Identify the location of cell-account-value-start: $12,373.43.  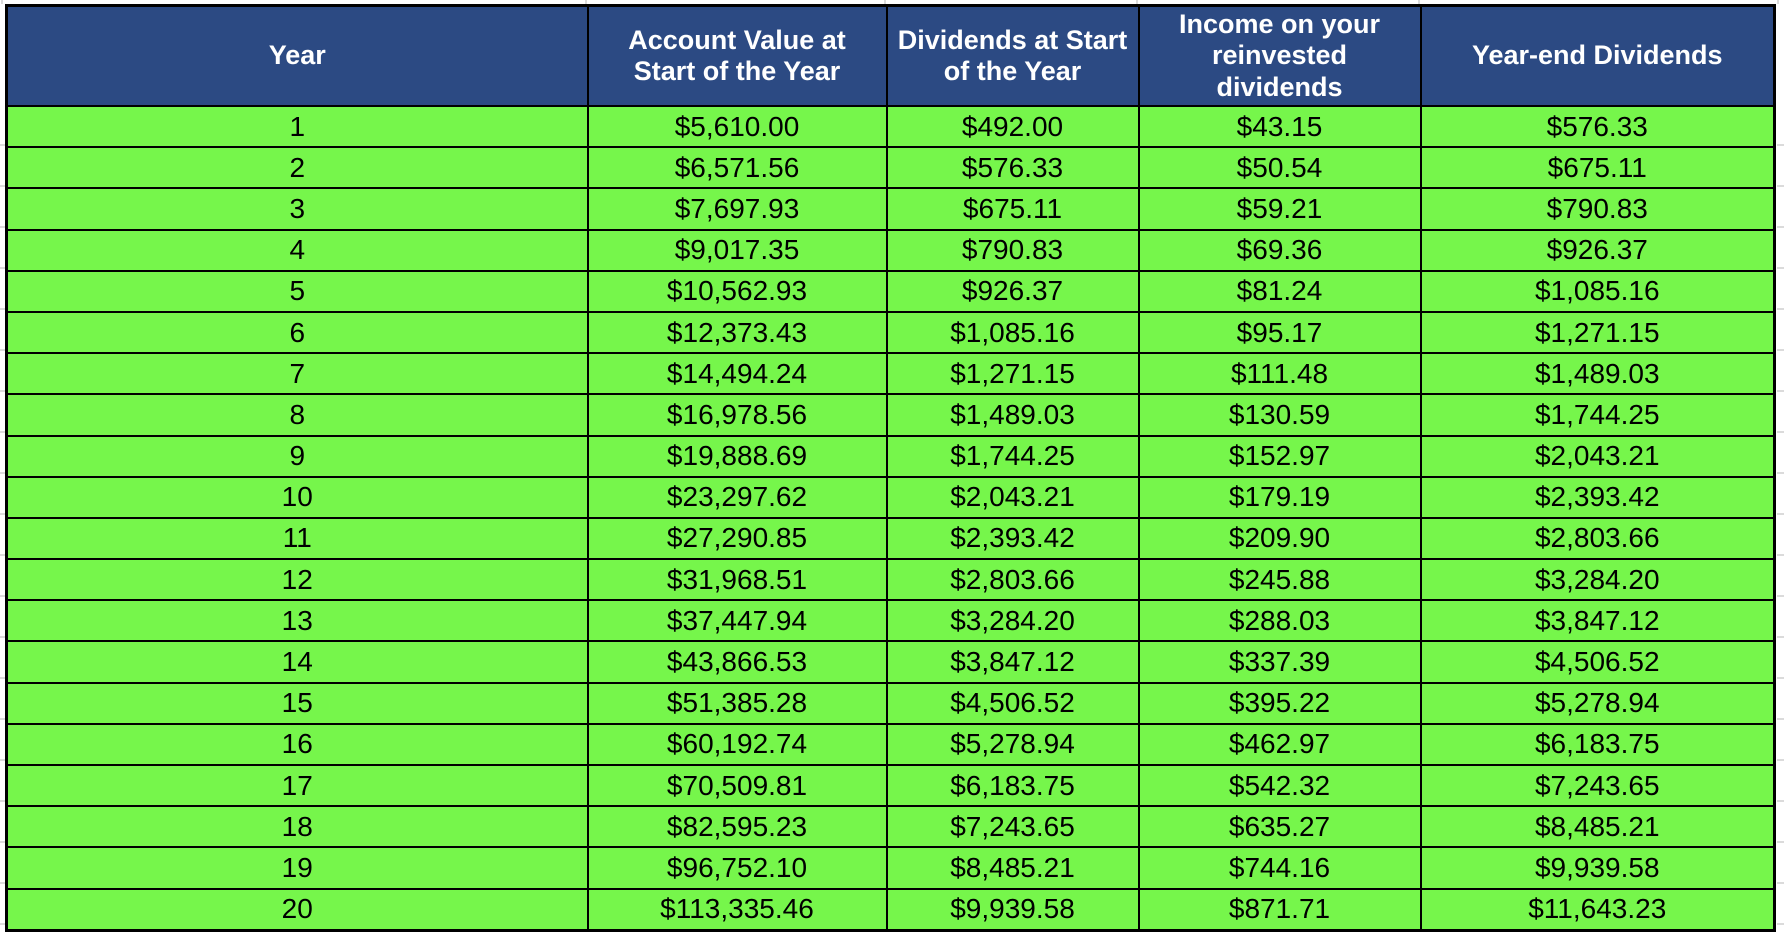
(737, 332).